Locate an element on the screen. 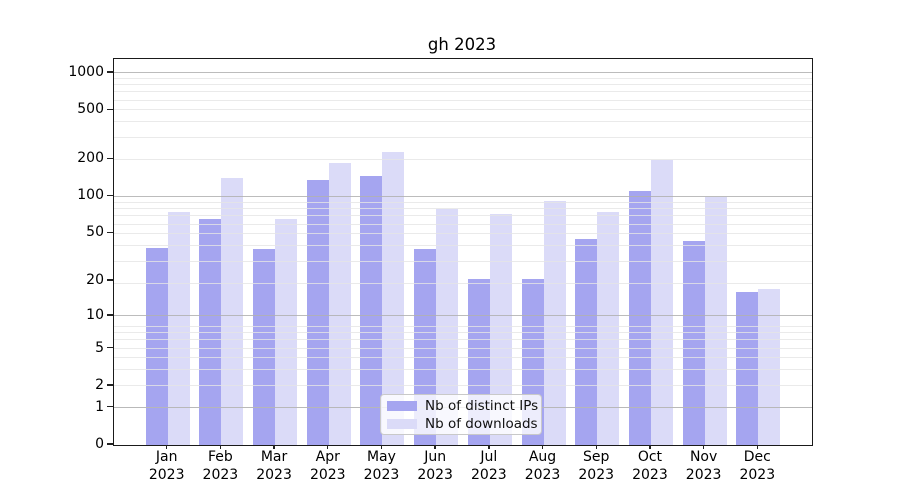  legend-label: Nb of distinct IPs is located at coordinates (482, 405).